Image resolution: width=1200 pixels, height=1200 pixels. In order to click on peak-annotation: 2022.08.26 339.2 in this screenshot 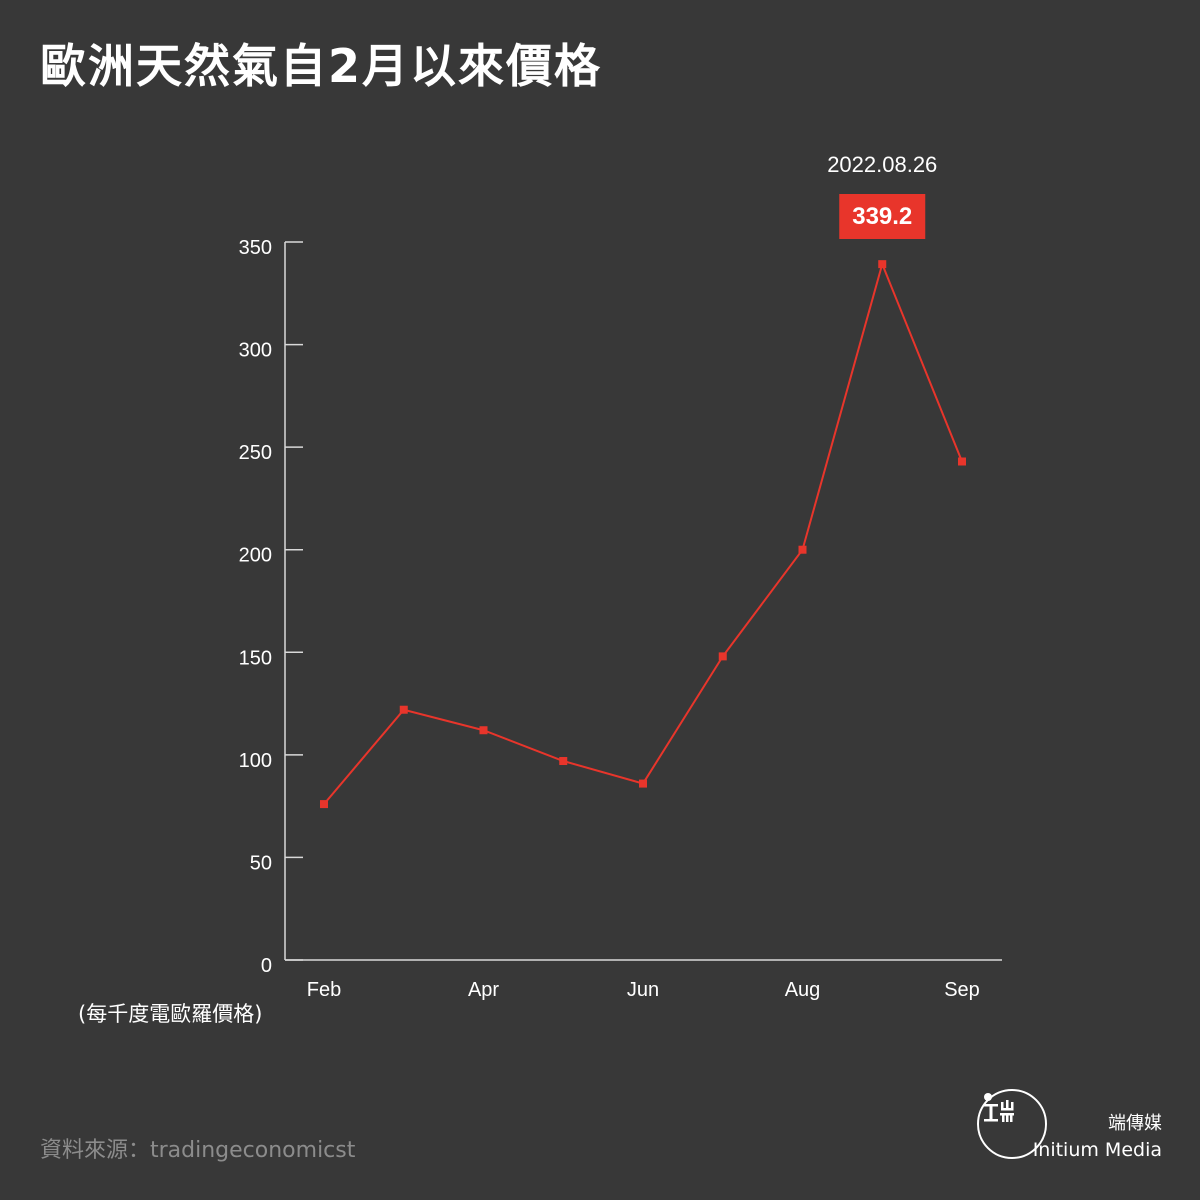, I will do `click(882, 195)`.